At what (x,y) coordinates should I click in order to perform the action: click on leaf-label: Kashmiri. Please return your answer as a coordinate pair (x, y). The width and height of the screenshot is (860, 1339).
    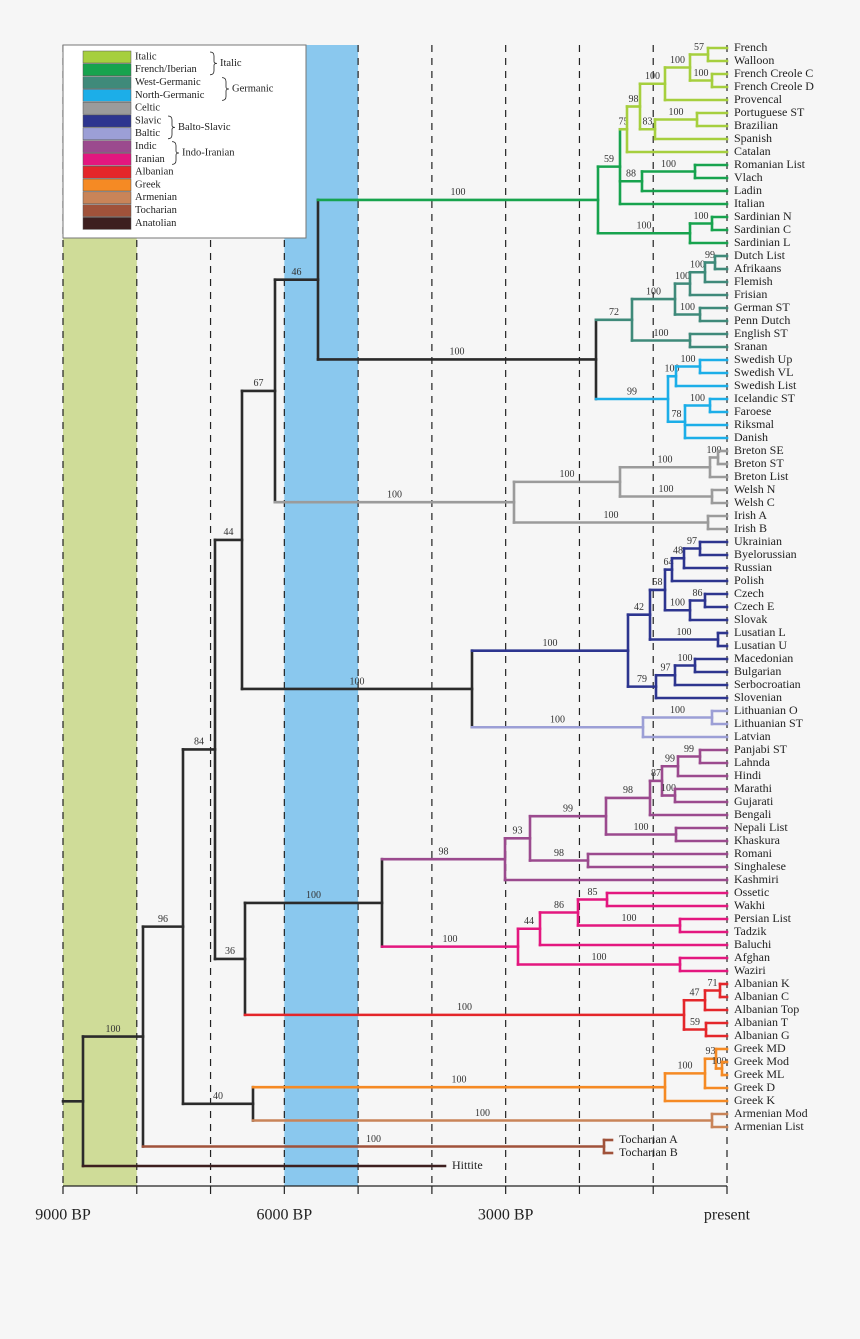
    Looking at the image, I should click on (756, 879).